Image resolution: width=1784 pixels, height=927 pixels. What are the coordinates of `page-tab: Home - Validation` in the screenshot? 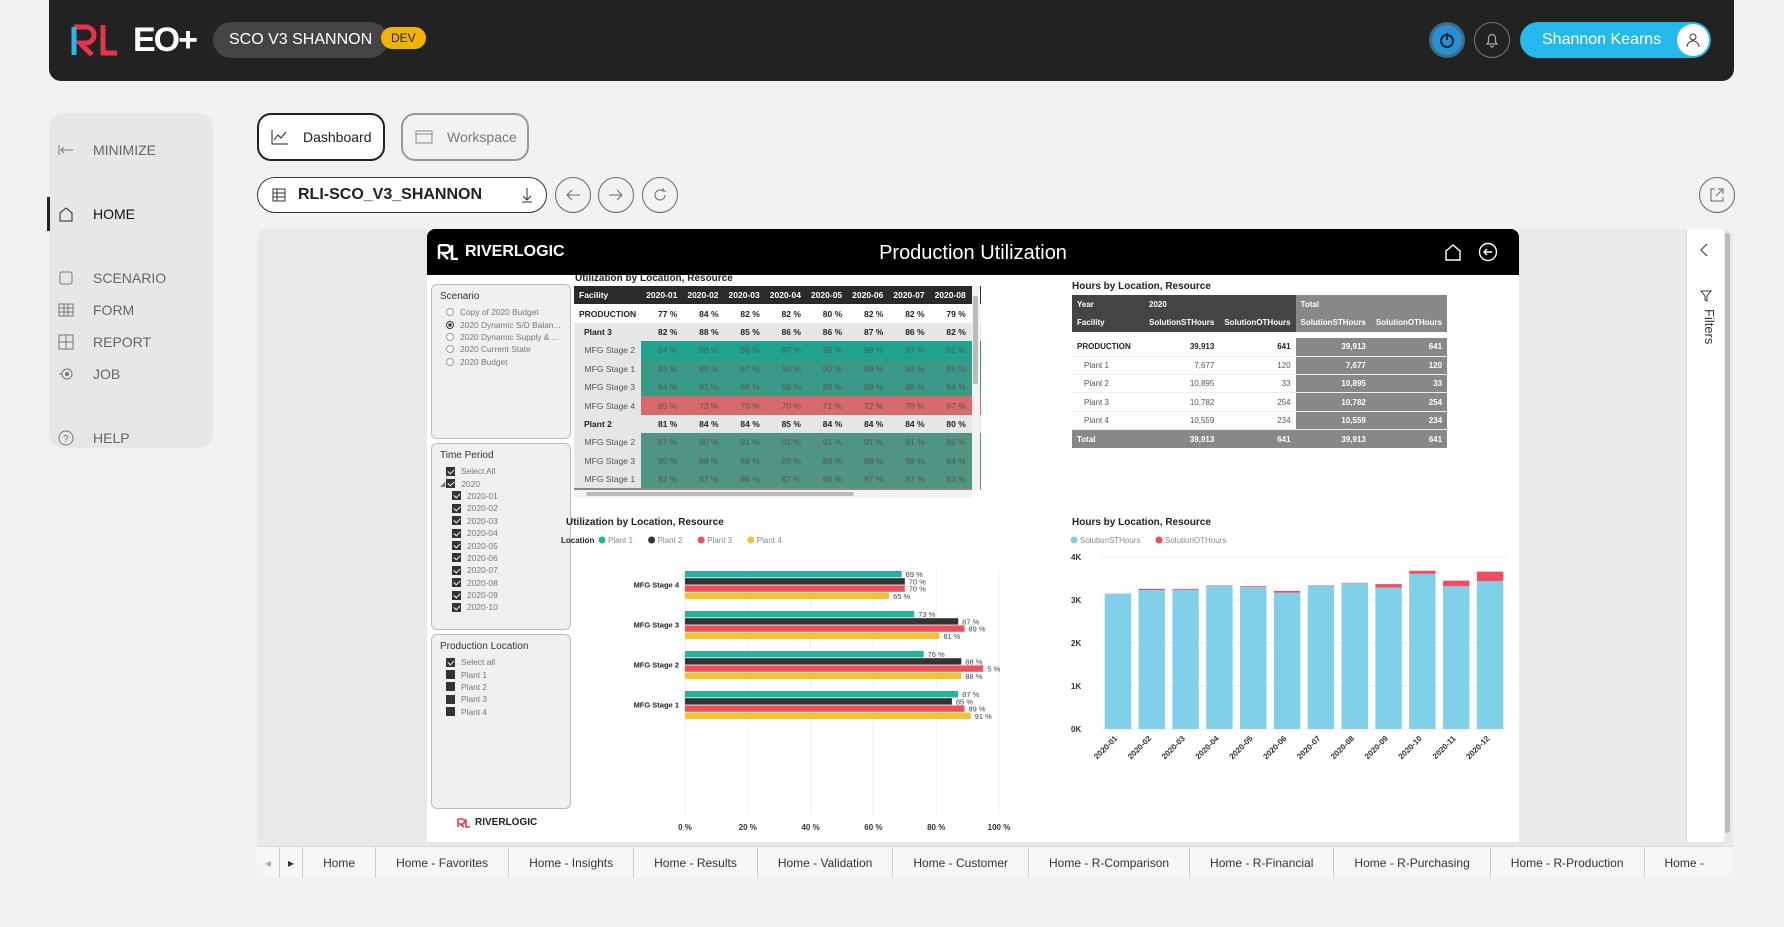 It's located at (826, 862).